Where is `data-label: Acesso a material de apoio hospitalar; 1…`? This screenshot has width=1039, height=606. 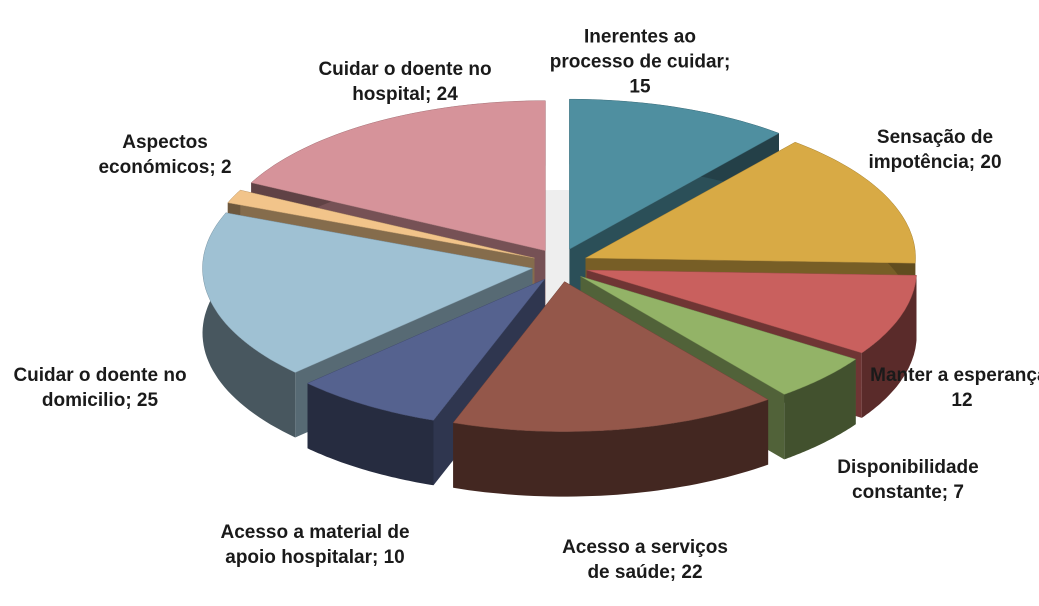 data-label: Acesso a material de apoio hospitalar; 1… is located at coordinates (315, 545).